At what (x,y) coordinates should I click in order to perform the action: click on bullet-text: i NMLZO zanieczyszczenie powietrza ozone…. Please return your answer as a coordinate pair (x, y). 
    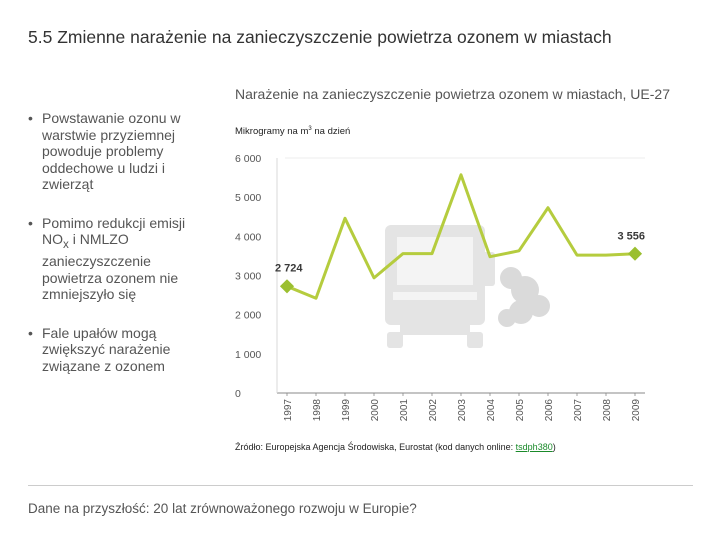
    Looking at the image, I should click on (110, 267).